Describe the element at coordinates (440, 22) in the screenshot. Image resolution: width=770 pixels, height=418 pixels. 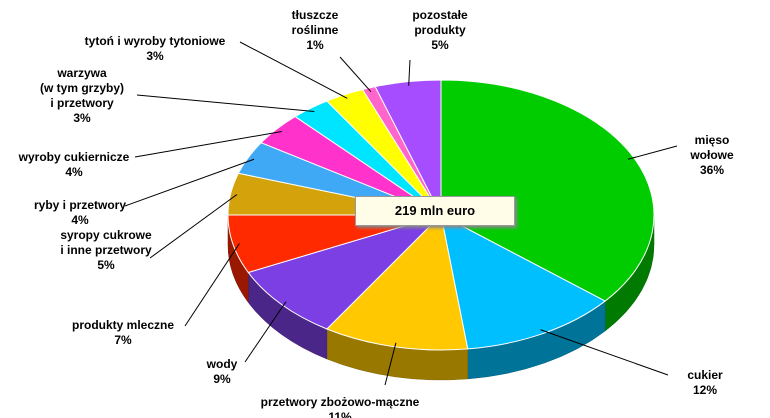
I see `slice-label: pozostałe produkty` at that location.